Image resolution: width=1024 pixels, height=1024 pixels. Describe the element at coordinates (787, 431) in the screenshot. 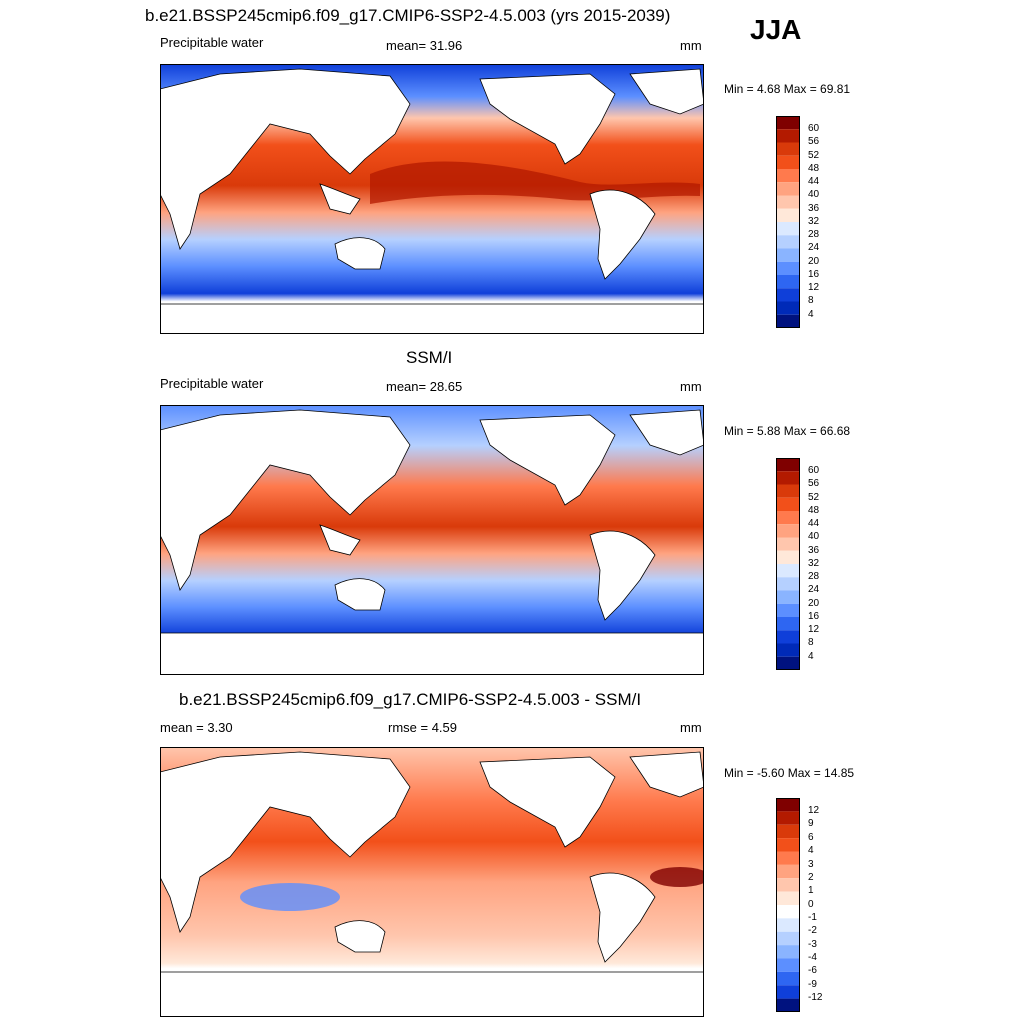

I see `panel-2-minmax: Min = 5.88 Max = 66.68` at that location.